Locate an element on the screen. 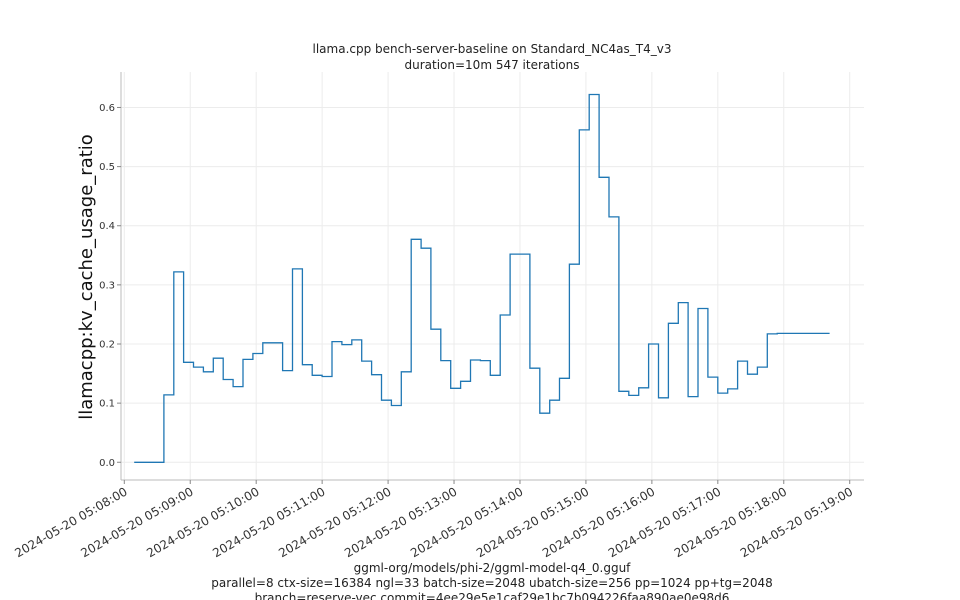 The width and height of the screenshot is (960, 600). chart-subtitle: duration=10m 547 iterations is located at coordinates (492, 65).